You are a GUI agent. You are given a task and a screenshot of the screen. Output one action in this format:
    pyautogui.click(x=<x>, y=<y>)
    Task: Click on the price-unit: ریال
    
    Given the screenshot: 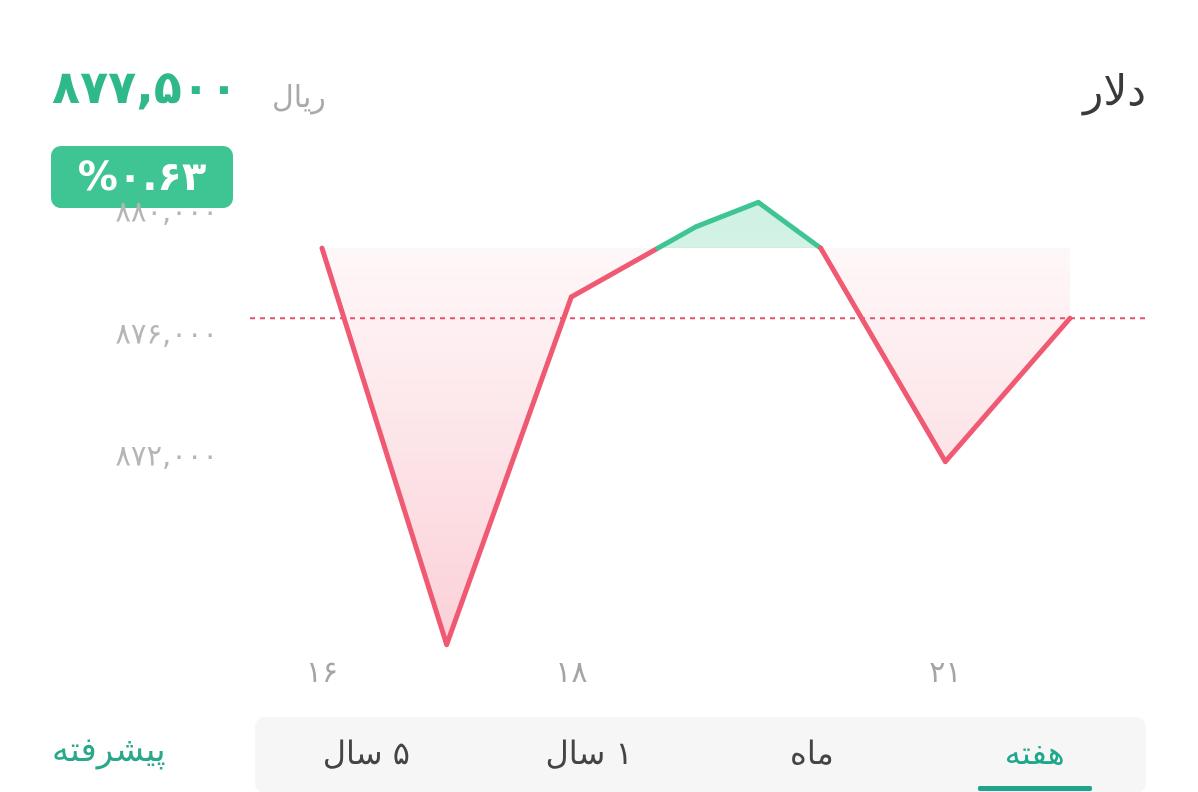 What is the action you would take?
    pyautogui.click(x=299, y=97)
    